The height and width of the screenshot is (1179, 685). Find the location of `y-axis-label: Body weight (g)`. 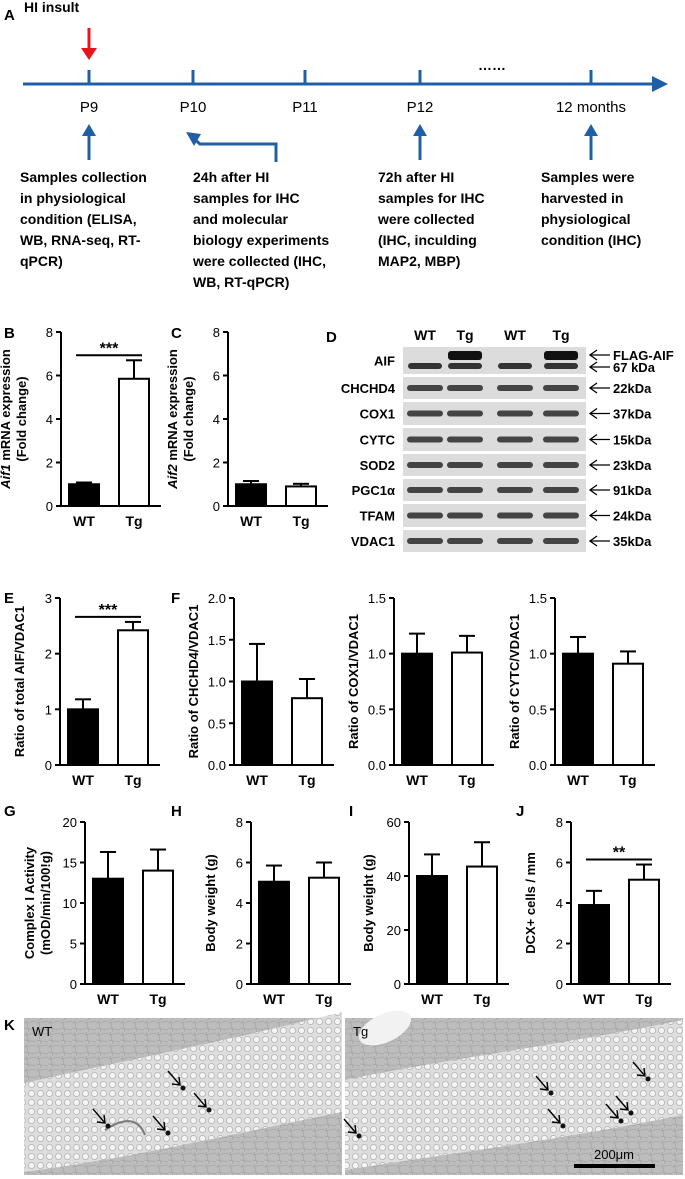

y-axis-label: Body weight (g) is located at coordinates (368, 903).